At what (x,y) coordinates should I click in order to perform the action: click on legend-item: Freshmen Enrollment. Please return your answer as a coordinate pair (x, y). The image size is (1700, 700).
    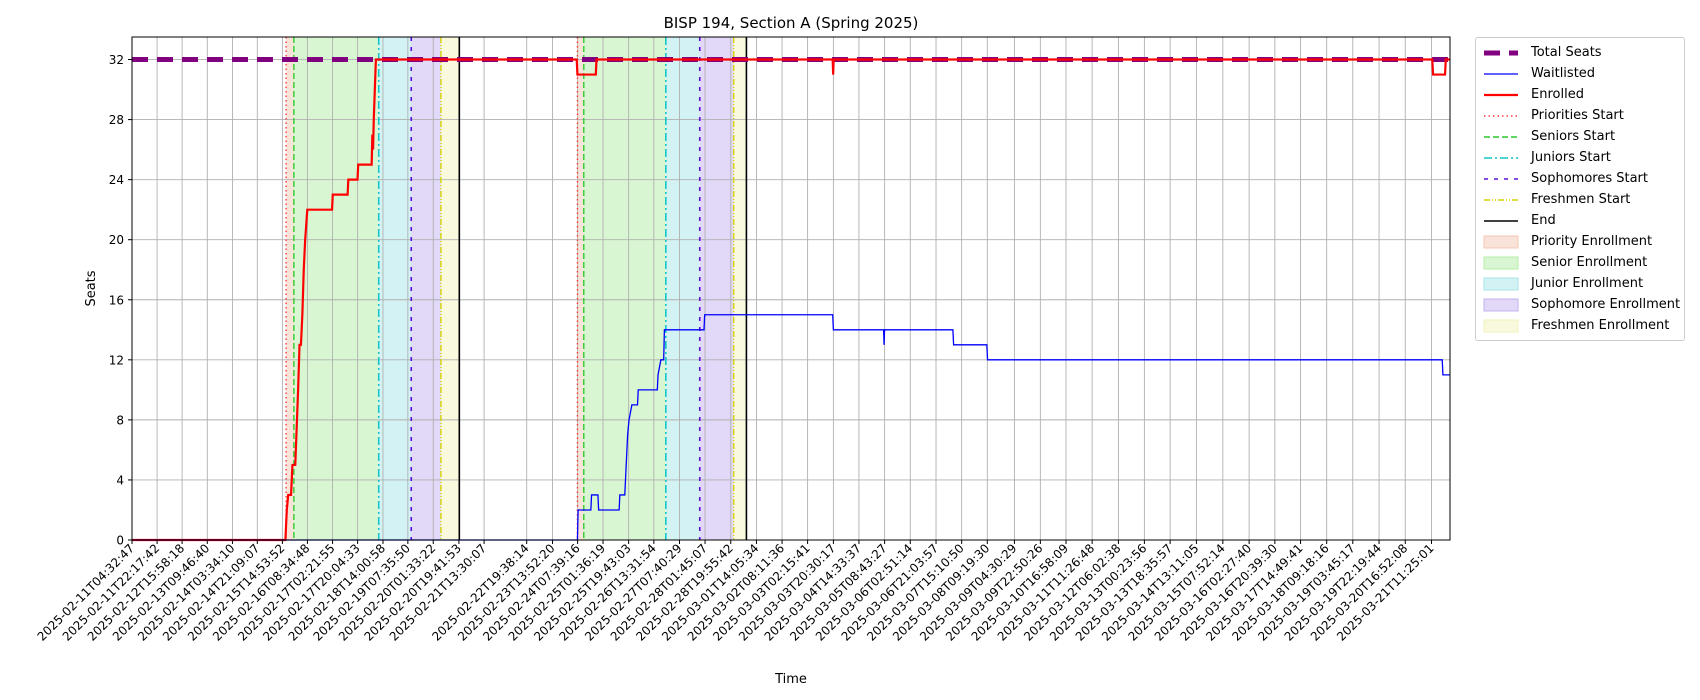
    Looking at the image, I should click on (1580, 325).